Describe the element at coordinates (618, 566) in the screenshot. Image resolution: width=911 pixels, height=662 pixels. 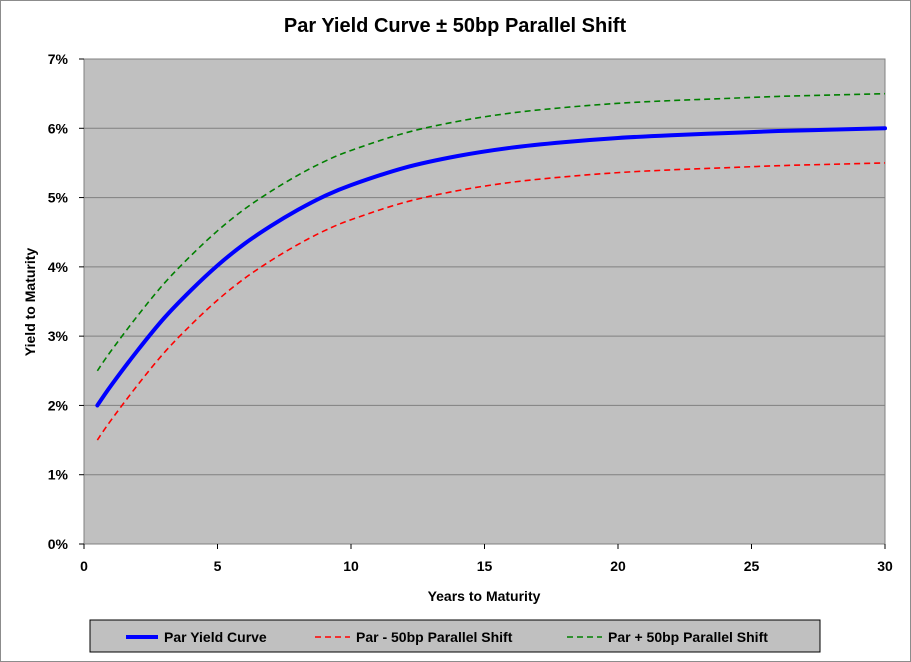
I see `x-tick-label: 20` at that location.